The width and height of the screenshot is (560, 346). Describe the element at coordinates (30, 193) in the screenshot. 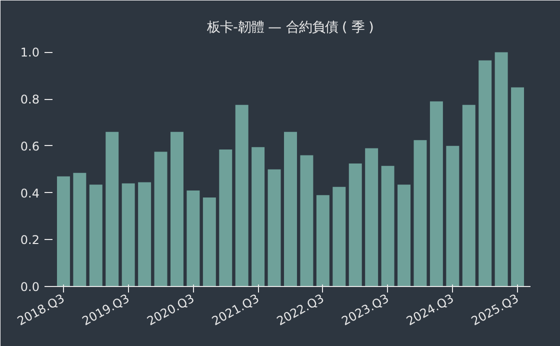

I see `y-tick-label: 0.4` at that location.